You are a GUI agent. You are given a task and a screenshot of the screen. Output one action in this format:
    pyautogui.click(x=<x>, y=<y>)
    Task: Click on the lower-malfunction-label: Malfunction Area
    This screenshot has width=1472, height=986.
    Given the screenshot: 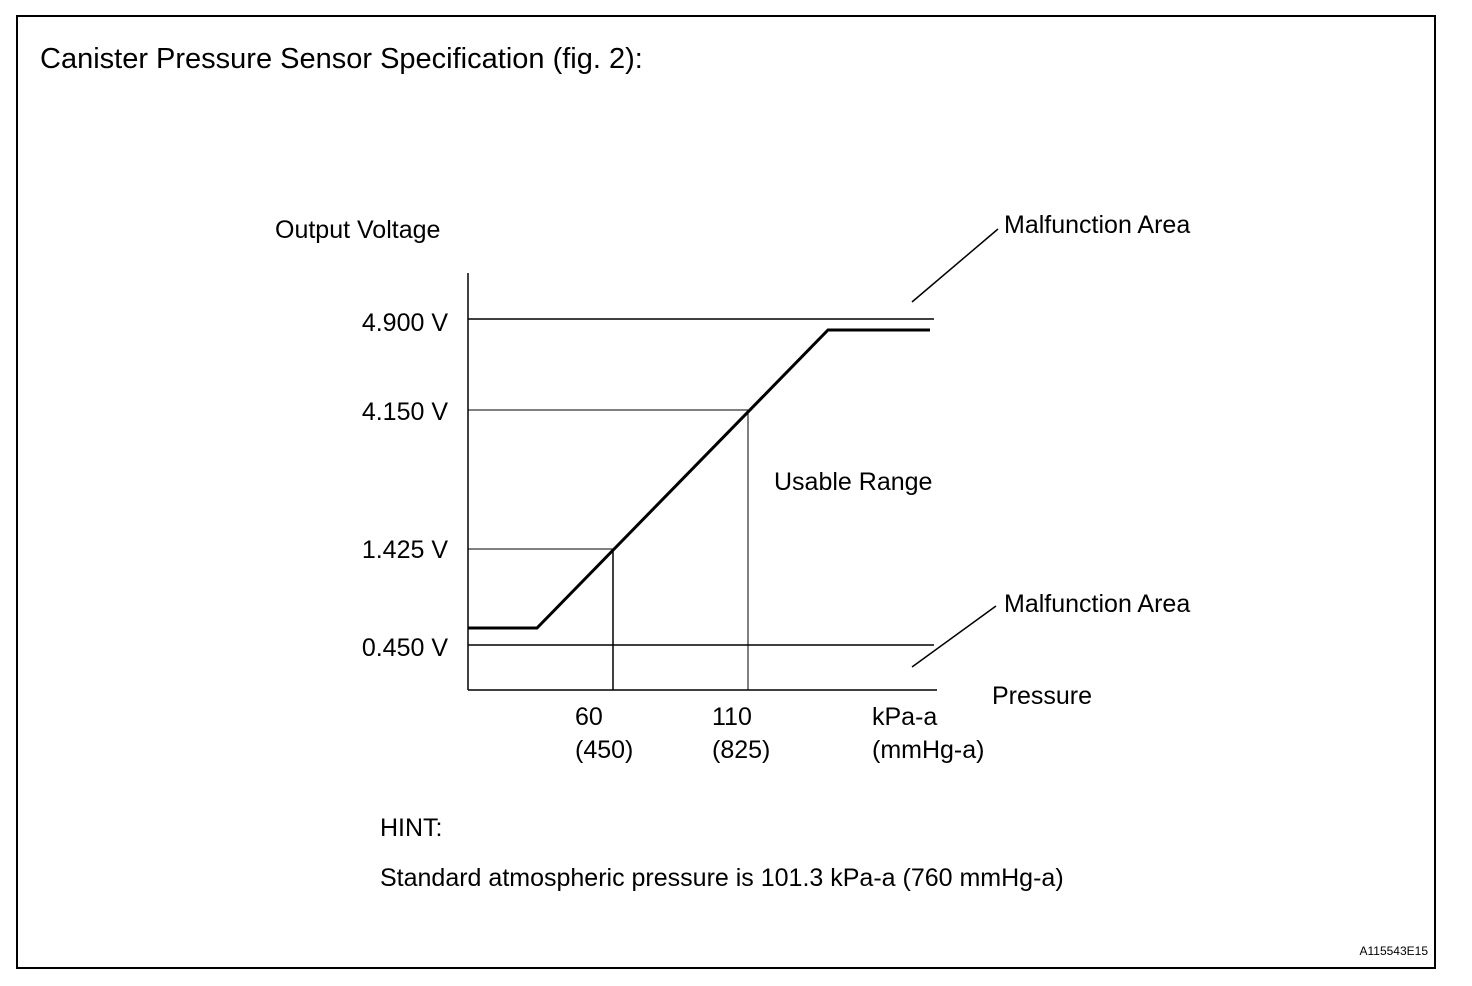 What is the action you would take?
    pyautogui.click(x=1097, y=604)
    